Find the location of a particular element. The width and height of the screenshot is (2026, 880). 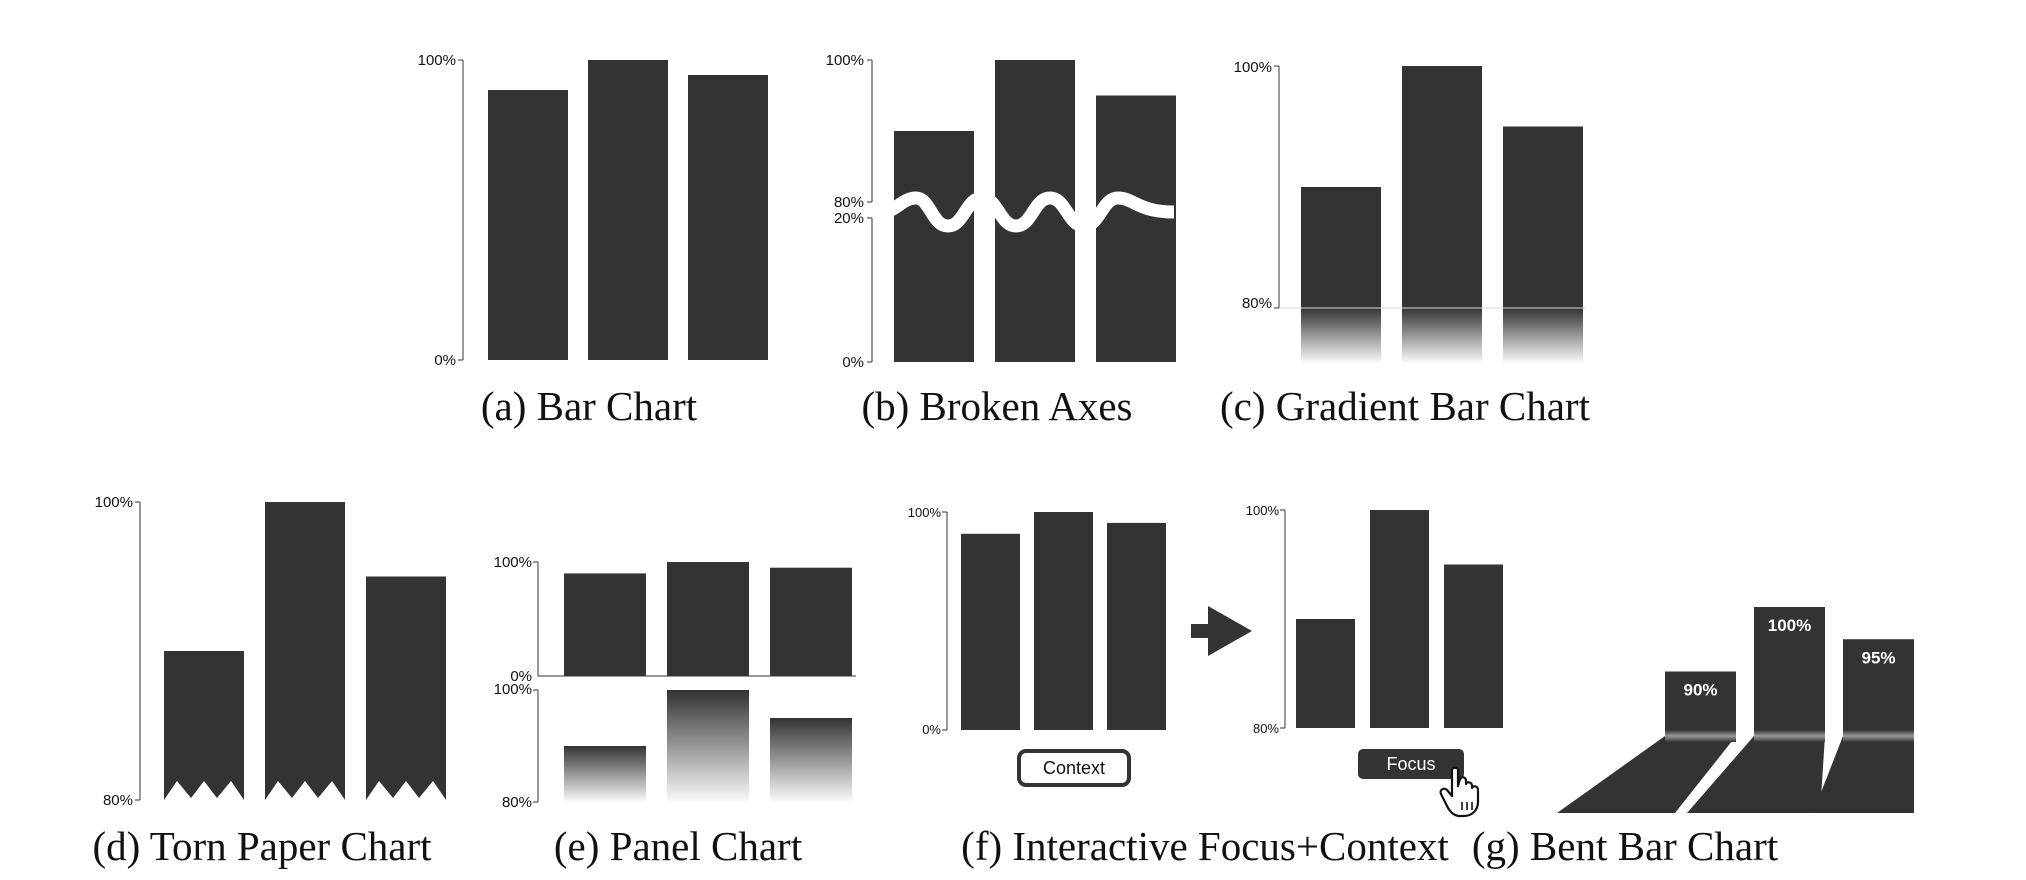

tick-label: 20% is located at coordinates (849, 218).